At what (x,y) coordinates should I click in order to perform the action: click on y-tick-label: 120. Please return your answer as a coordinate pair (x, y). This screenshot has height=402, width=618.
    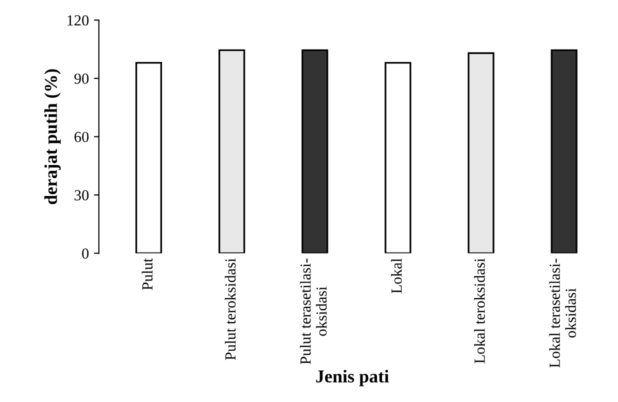
    Looking at the image, I should click on (78, 20).